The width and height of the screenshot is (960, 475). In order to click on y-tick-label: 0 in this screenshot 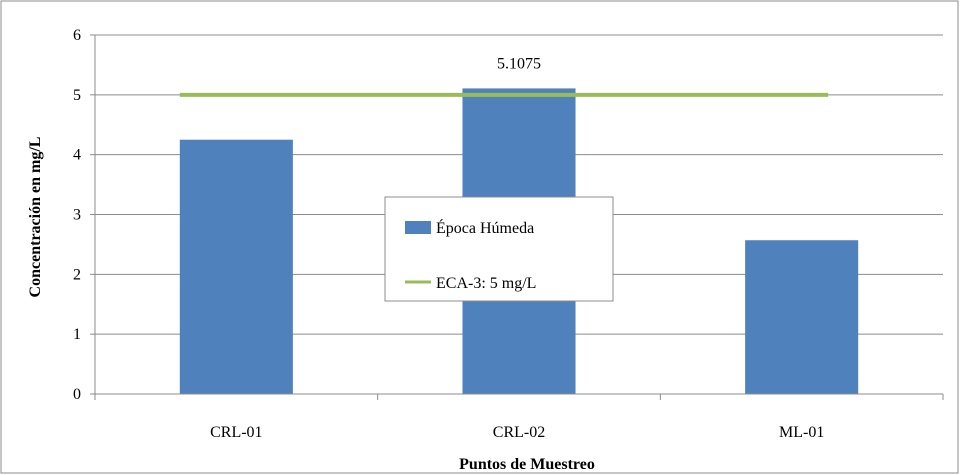, I will do `click(77, 394)`.